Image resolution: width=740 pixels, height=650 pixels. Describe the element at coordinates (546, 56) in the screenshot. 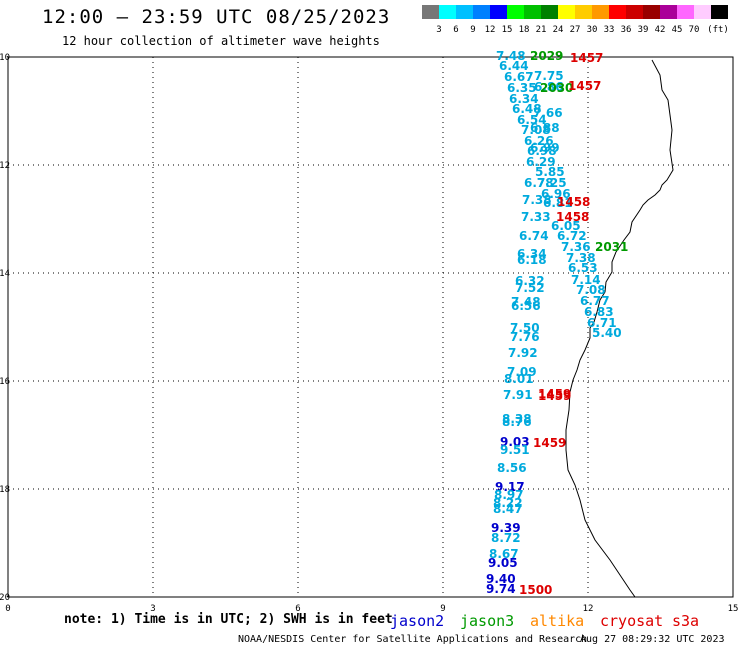

I see `wave-height-label: 2029` at that location.